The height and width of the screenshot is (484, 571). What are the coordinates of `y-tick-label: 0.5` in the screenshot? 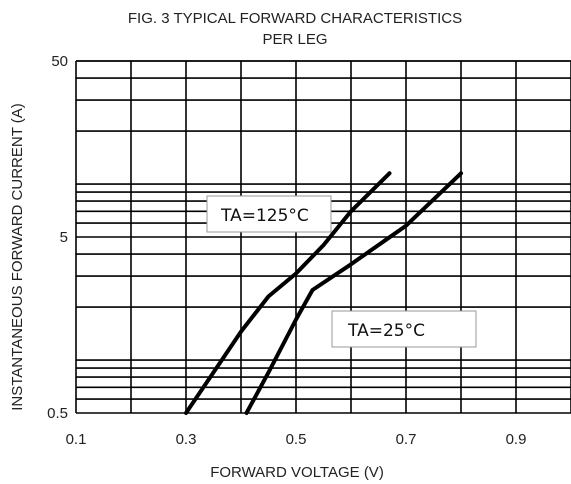 It's located at (57, 413).